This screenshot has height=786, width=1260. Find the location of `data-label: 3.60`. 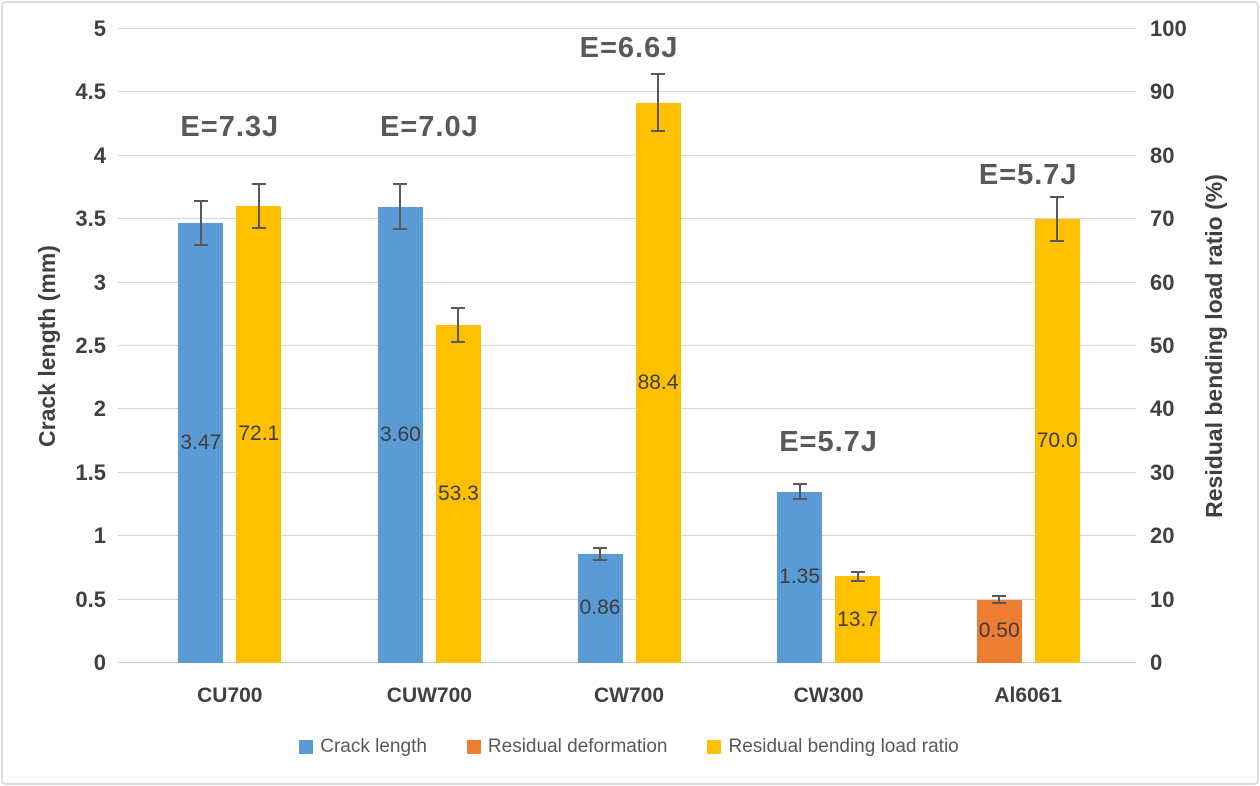

data-label: 3.60 is located at coordinates (400, 434).